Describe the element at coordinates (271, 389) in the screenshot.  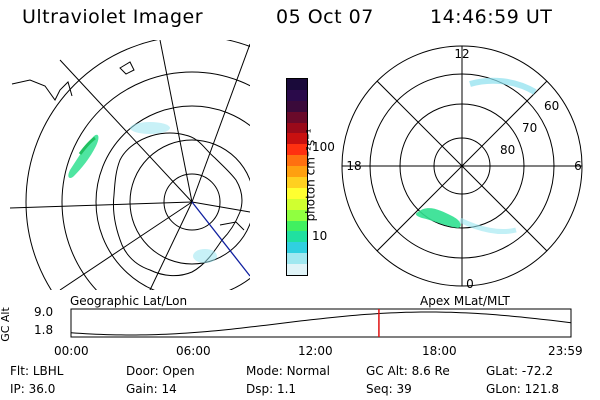
I see `status-dsp: Dsp: 1.1` at that location.